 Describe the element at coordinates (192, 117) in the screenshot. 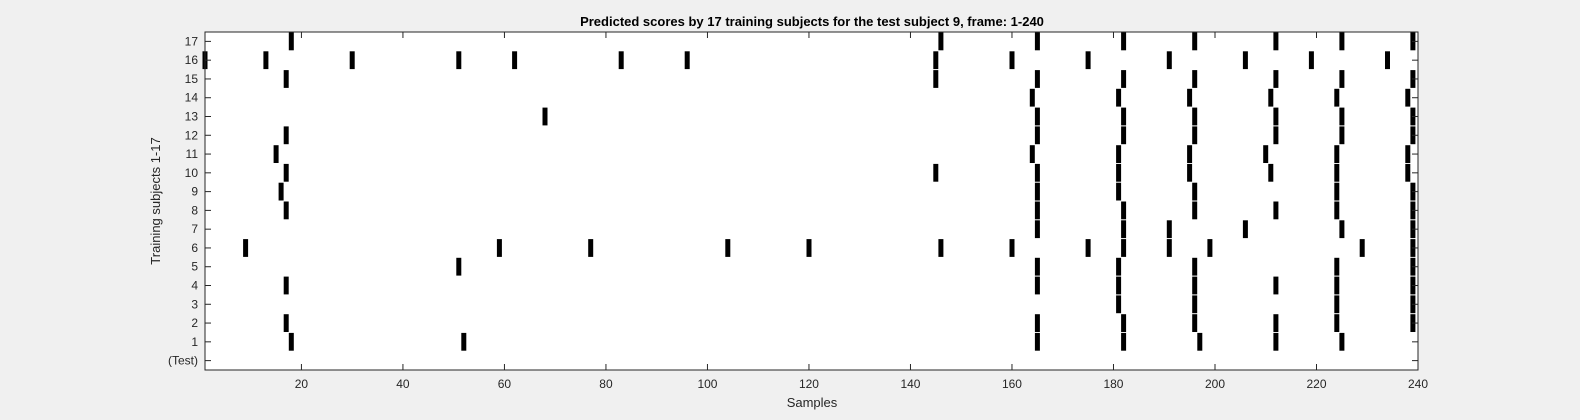

I see `y-tick-label: 13` at that location.